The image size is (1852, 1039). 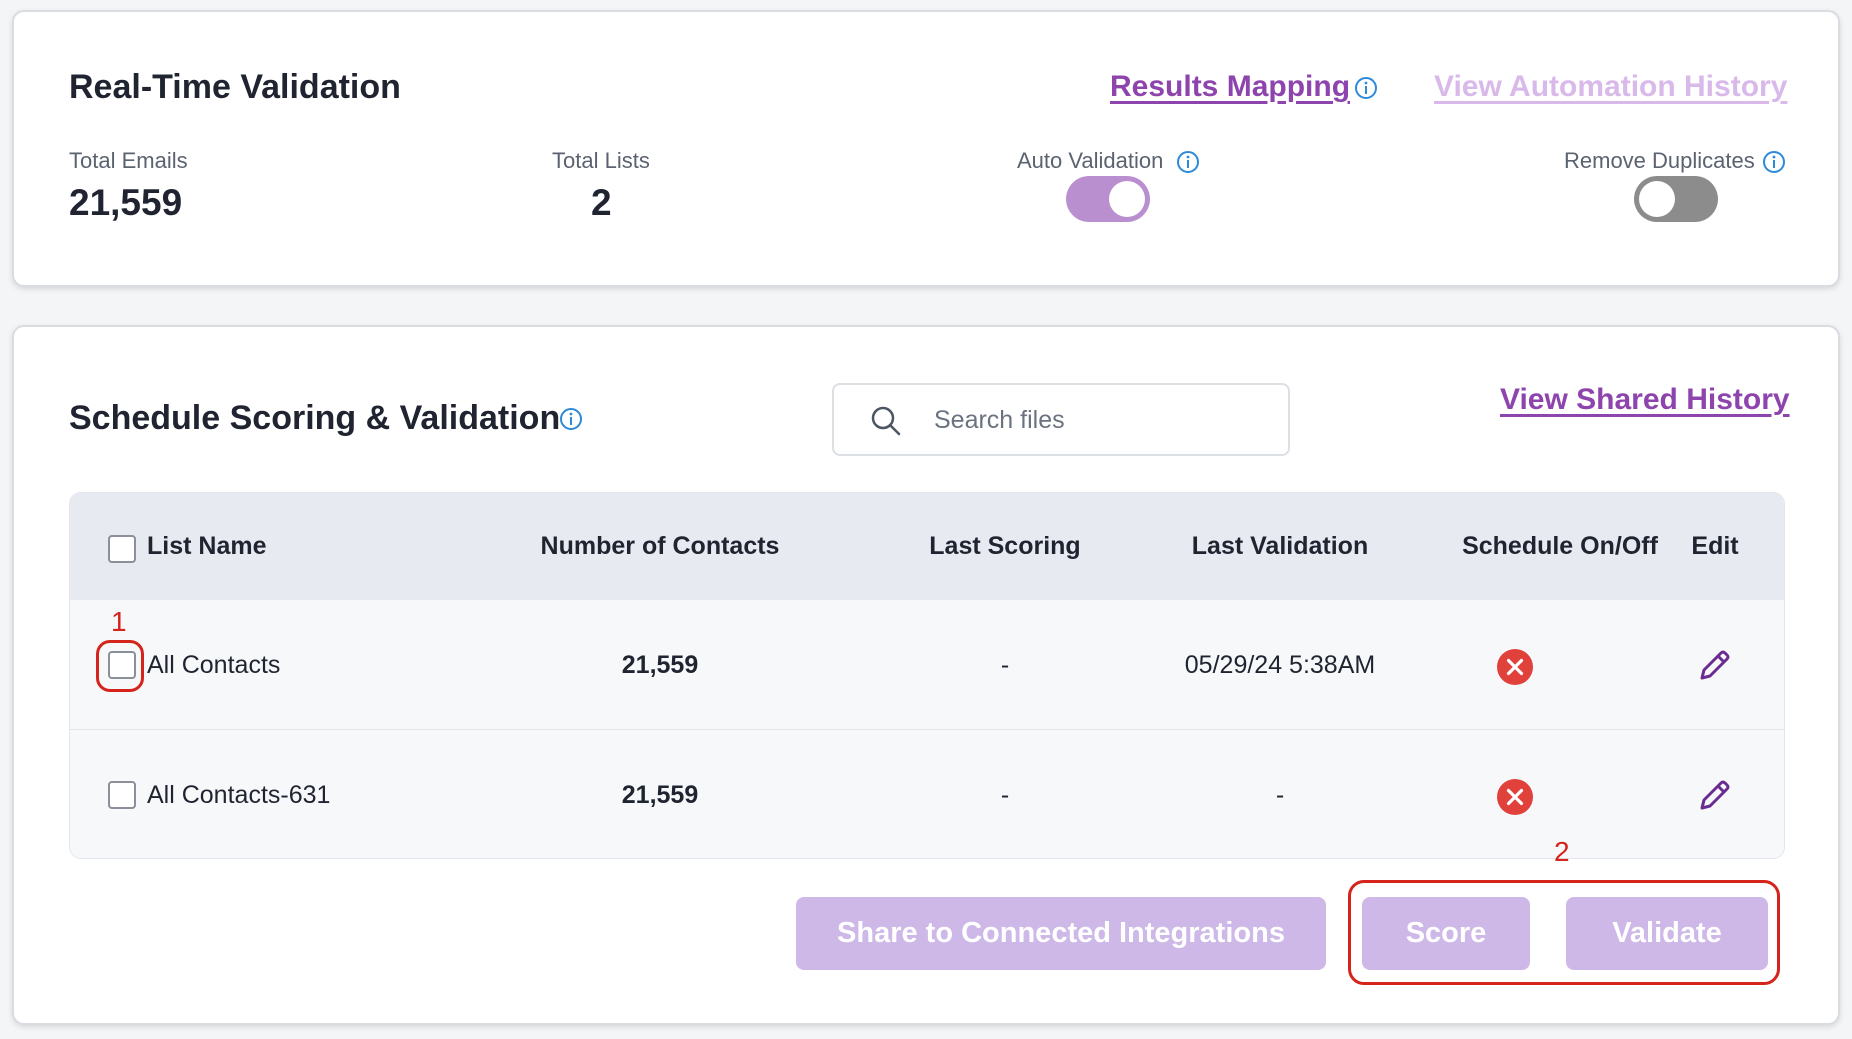 I want to click on view-shared-history-link: View Shared History, so click(x=1645, y=399).